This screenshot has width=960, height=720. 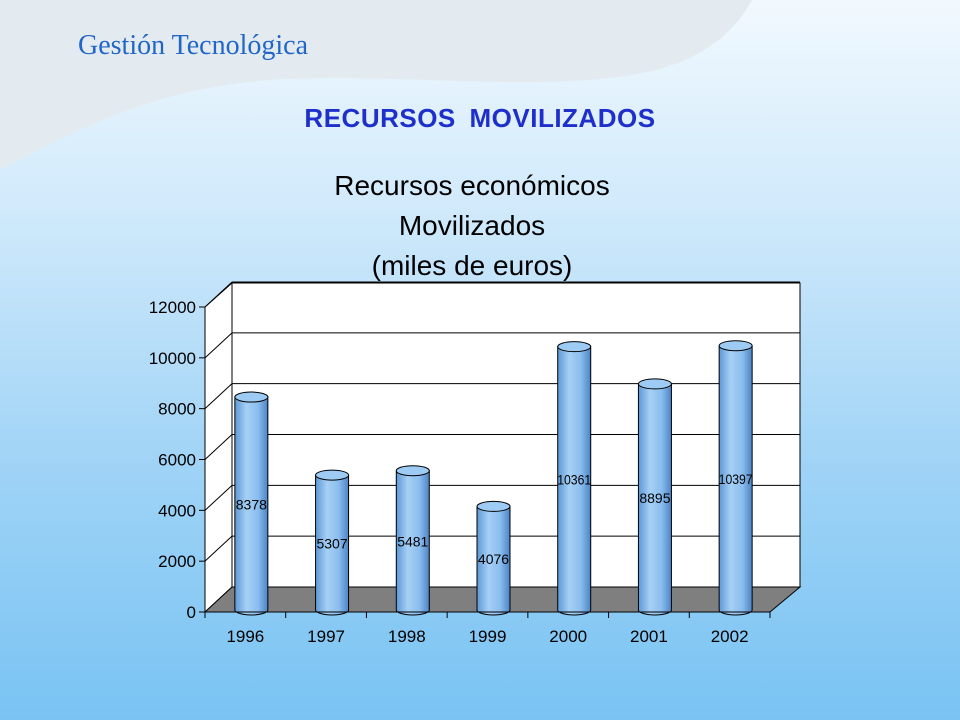 I want to click on data-label: 5481, so click(x=412, y=541).